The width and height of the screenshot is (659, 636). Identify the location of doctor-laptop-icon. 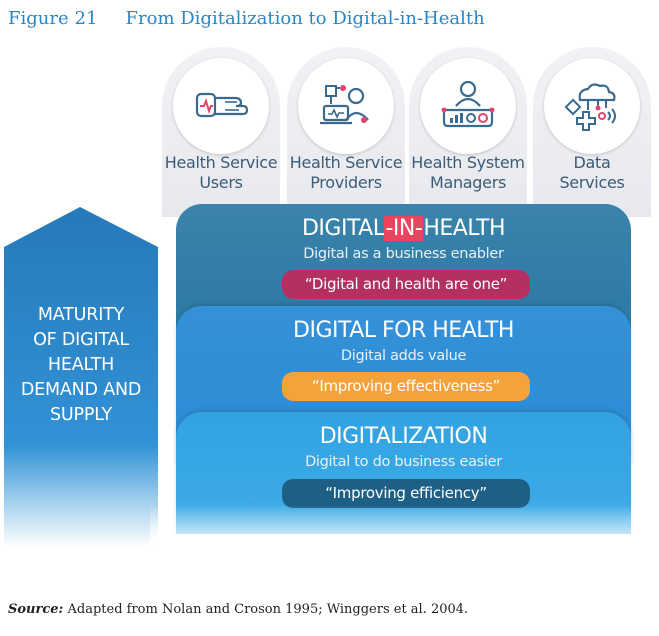
(344, 105).